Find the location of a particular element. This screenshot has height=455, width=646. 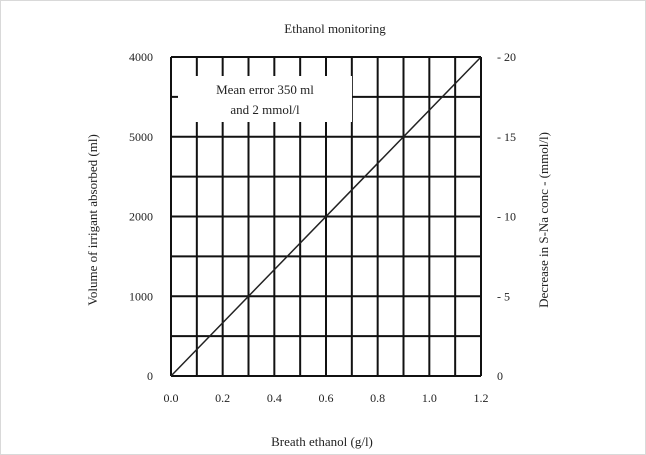

x-tick-label: 0.8 is located at coordinates (377, 398).